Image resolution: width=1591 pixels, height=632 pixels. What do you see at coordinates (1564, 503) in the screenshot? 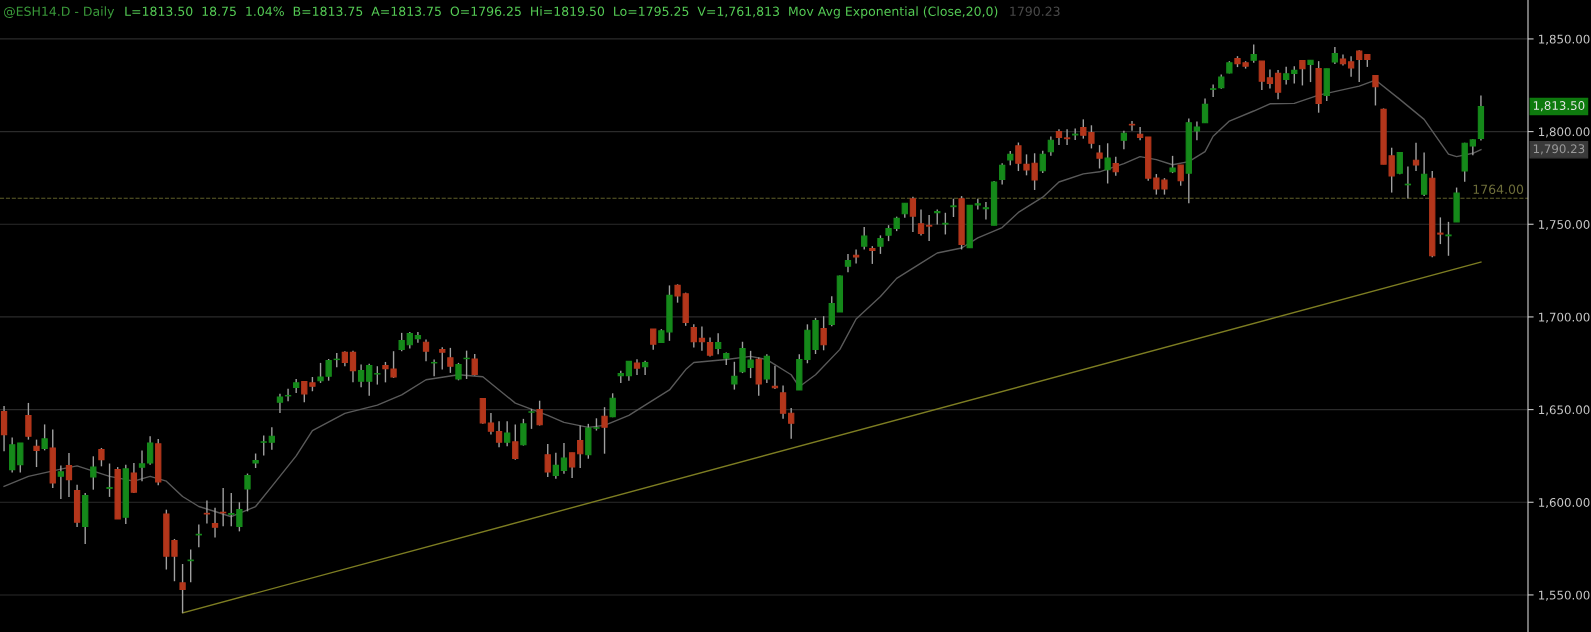
I see `y-tick-label: 1,600.00` at bounding box center [1564, 503].